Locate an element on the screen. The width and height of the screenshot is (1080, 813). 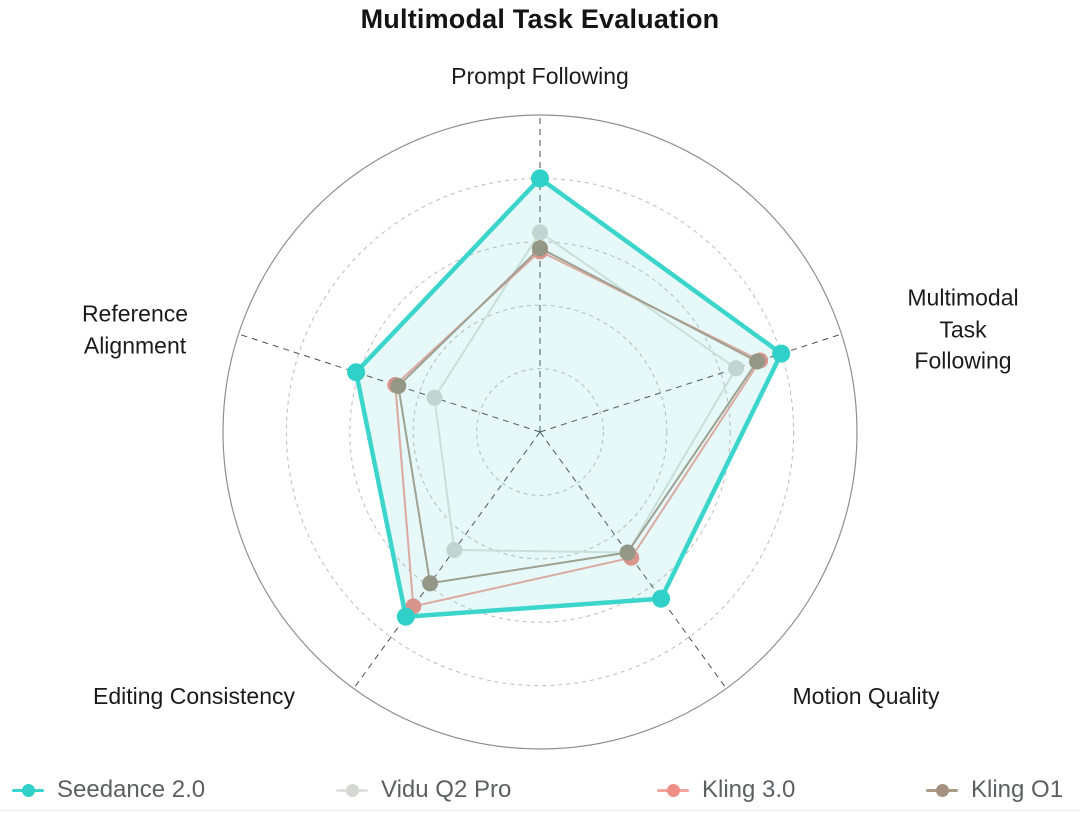
series-polygon-kling-o1 is located at coordinates (578, 416).